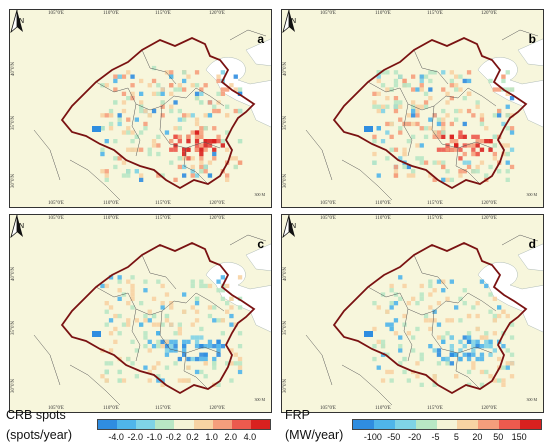 Image resolution: width=550 pixels, height=448 pixels. Describe the element at coordinates (39, 435) in the screenshot. I see `legend-unit: (spots/year)` at that location.